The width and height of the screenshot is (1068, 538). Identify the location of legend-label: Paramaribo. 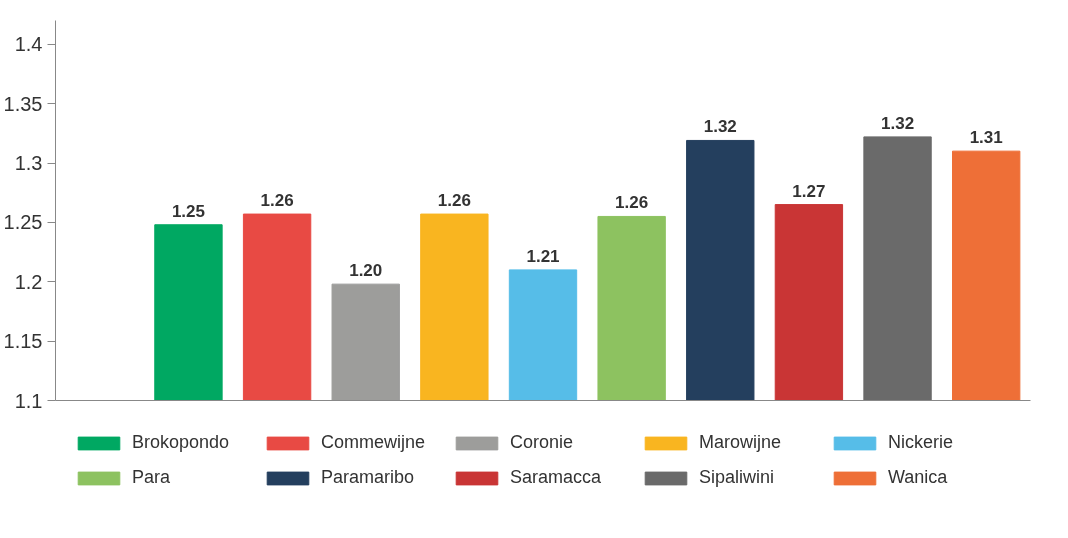
(368, 477).